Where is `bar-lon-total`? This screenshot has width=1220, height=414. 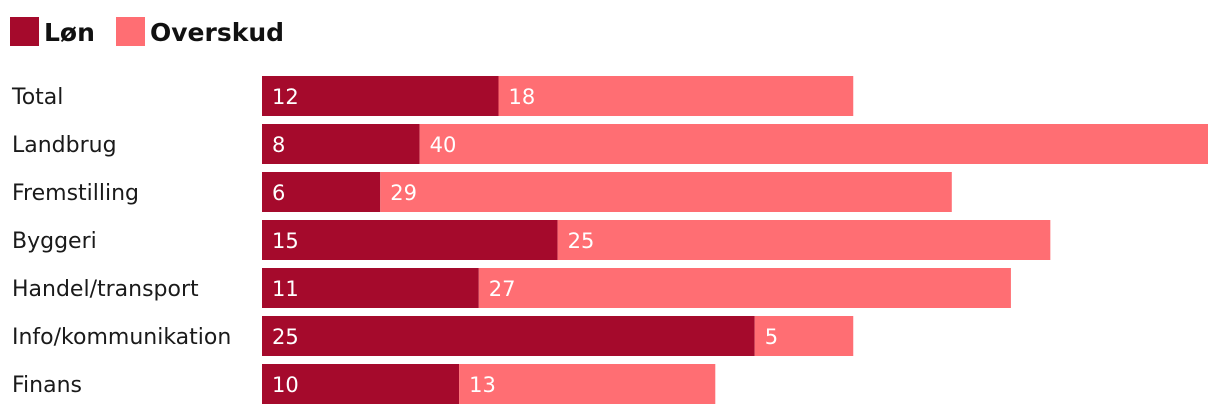 bar-lon-total is located at coordinates (380, 96).